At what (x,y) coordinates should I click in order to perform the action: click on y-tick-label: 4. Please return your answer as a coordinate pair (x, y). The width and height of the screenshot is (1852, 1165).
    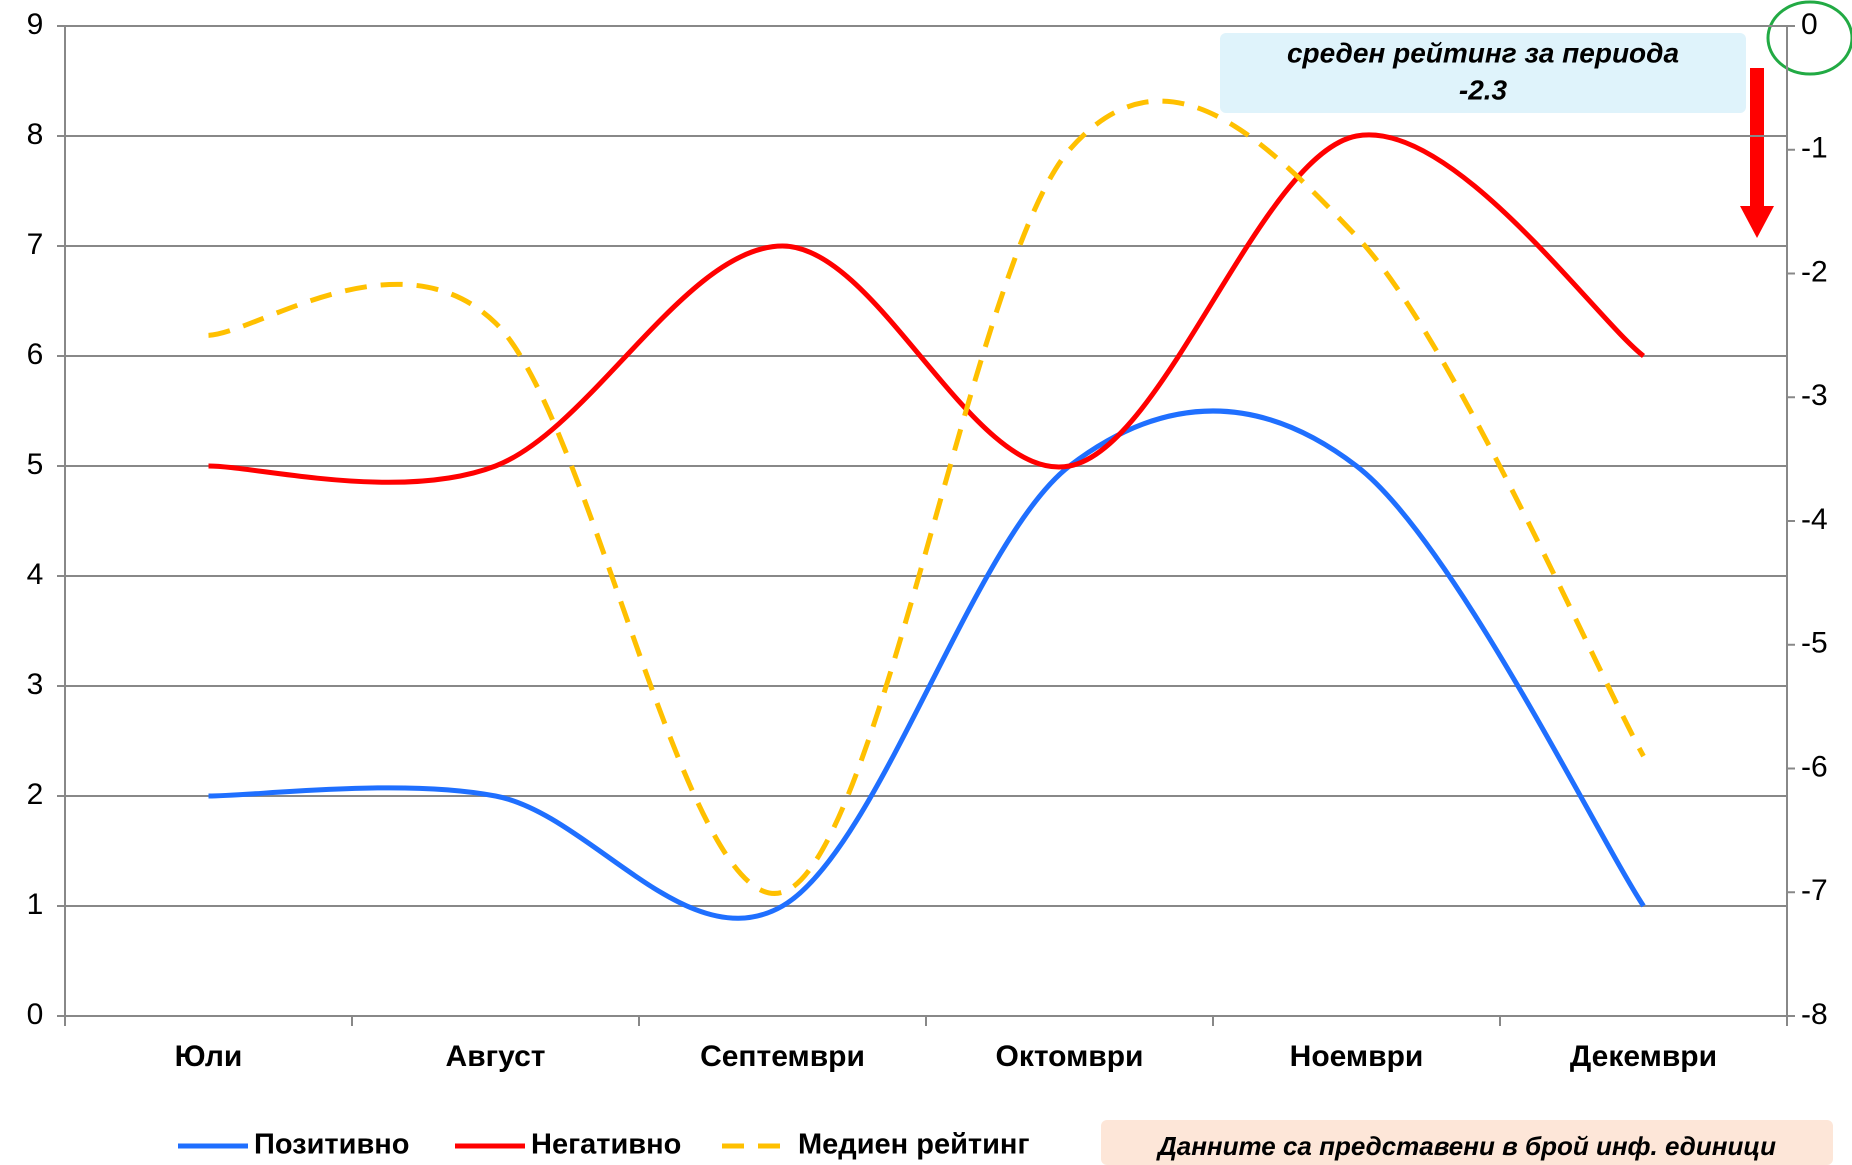
    Looking at the image, I should click on (35, 574).